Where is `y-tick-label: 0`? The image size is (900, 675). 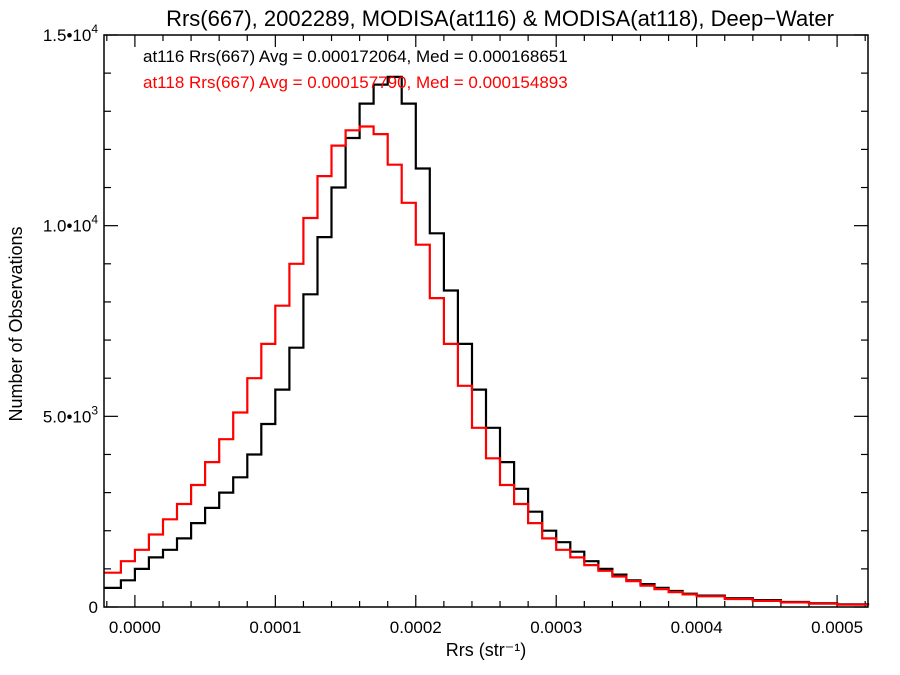
y-tick-label: 0 is located at coordinates (93, 607).